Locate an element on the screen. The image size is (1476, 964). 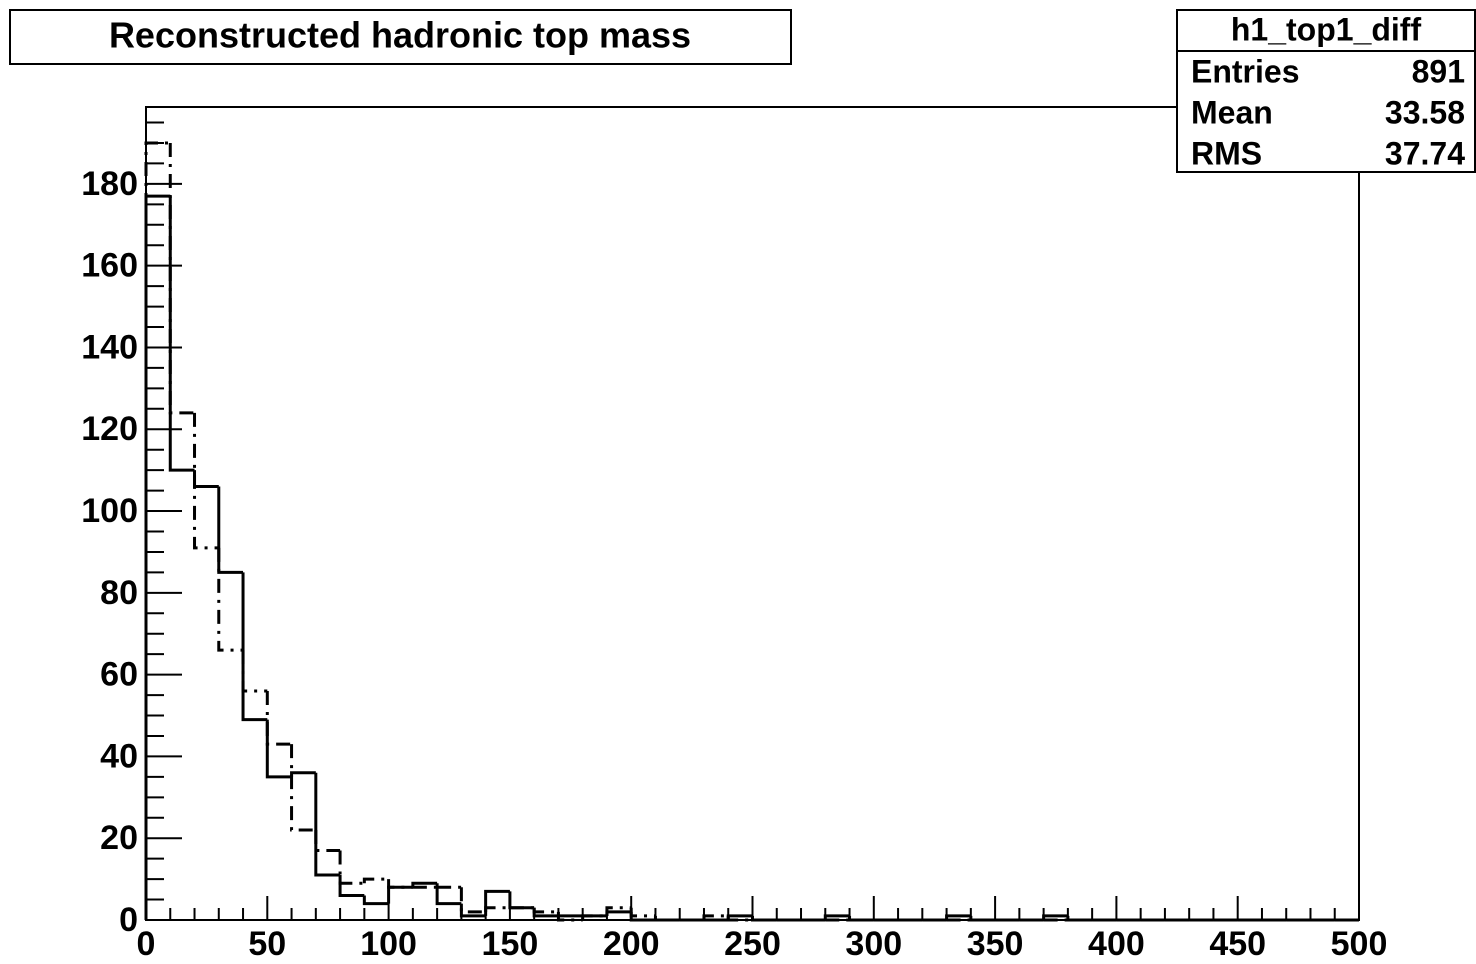
x-tick-label: 350 is located at coordinates (995, 944).